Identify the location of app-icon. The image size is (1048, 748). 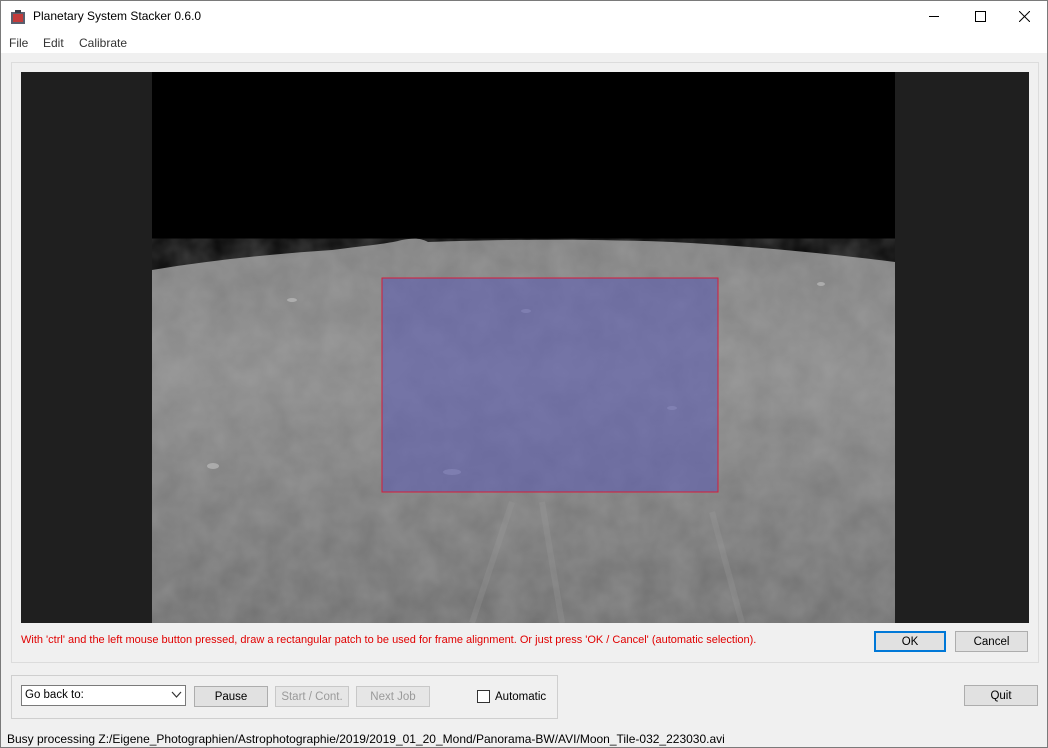
(18, 17).